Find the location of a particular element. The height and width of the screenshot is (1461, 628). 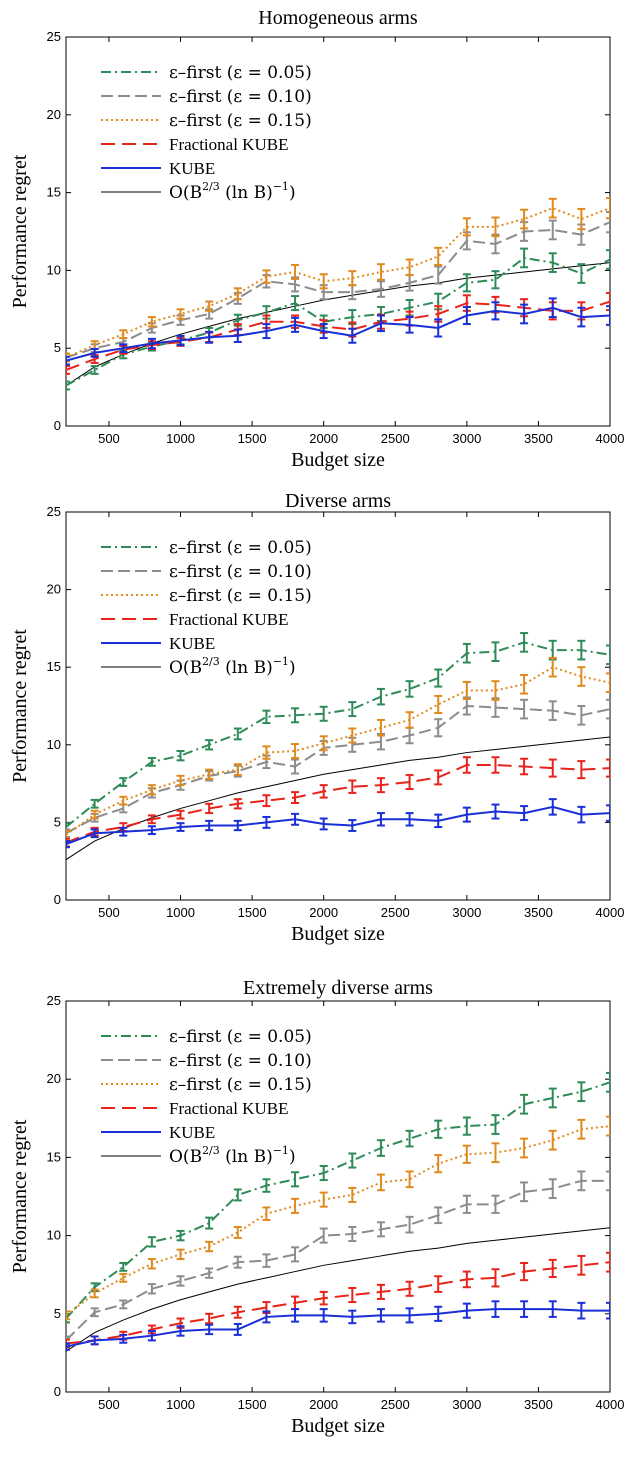

x-tick-label: 3500 is located at coordinates (538, 438).